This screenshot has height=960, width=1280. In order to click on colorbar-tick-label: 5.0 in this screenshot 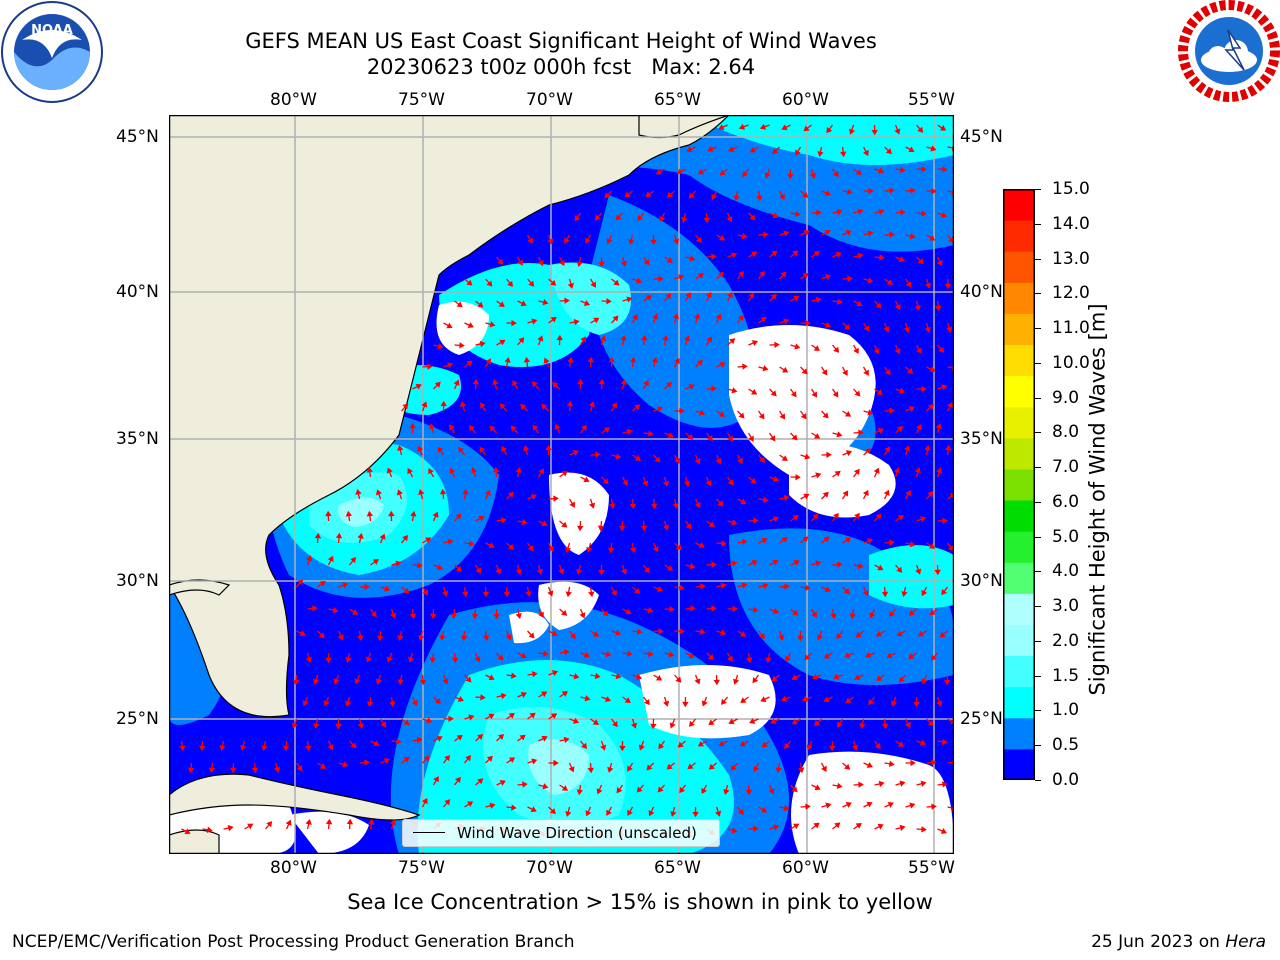, I will do `click(1066, 536)`.